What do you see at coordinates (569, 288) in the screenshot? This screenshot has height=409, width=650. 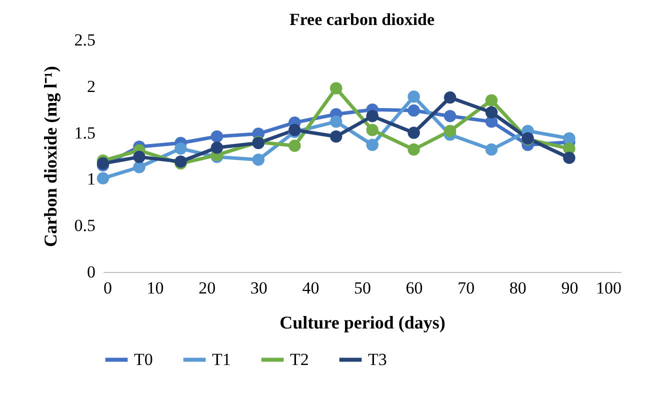 I see `x-tick-label: 90` at bounding box center [569, 288].